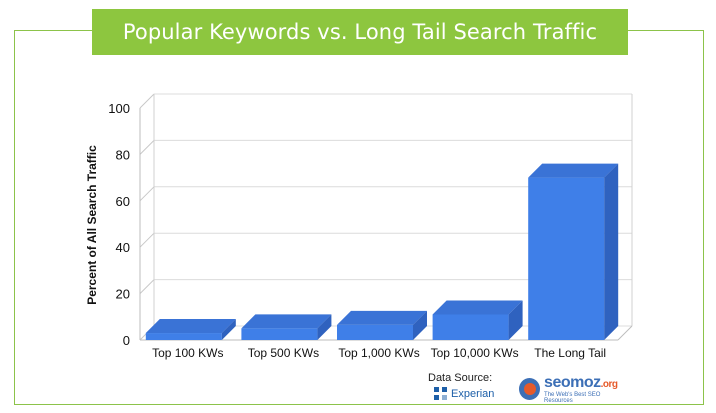  Describe the element at coordinates (609, 384) in the screenshot. I see `seomoz-tld: .org` at that location.